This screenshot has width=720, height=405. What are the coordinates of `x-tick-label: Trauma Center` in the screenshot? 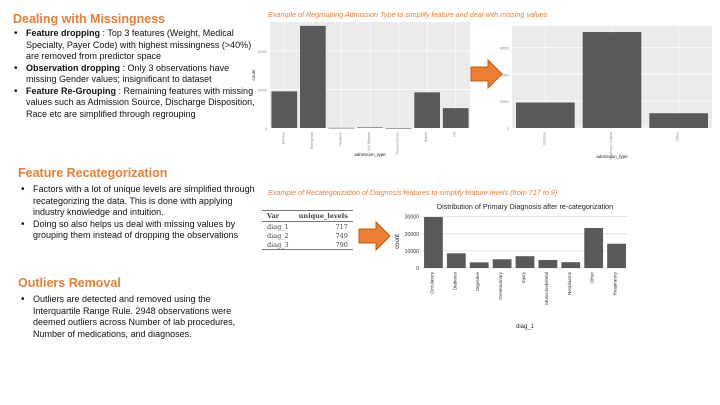 It's located at (398, 143).